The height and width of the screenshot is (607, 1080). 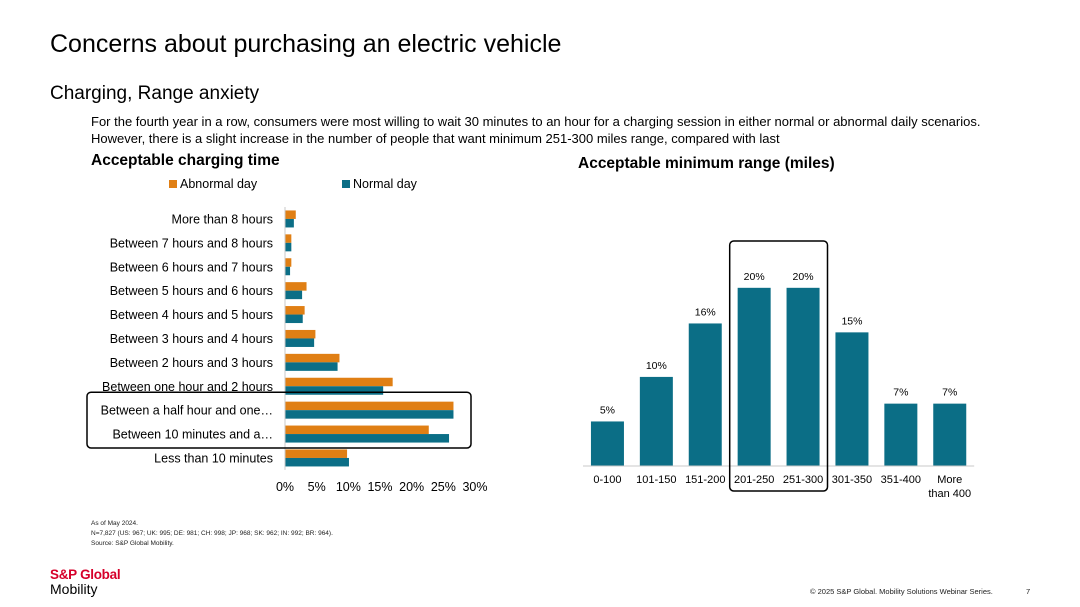 What do you see at coordinates (317, 487) in the screenshot?
I see `x-tick-label: 5%` at bounding box center [317, 487].